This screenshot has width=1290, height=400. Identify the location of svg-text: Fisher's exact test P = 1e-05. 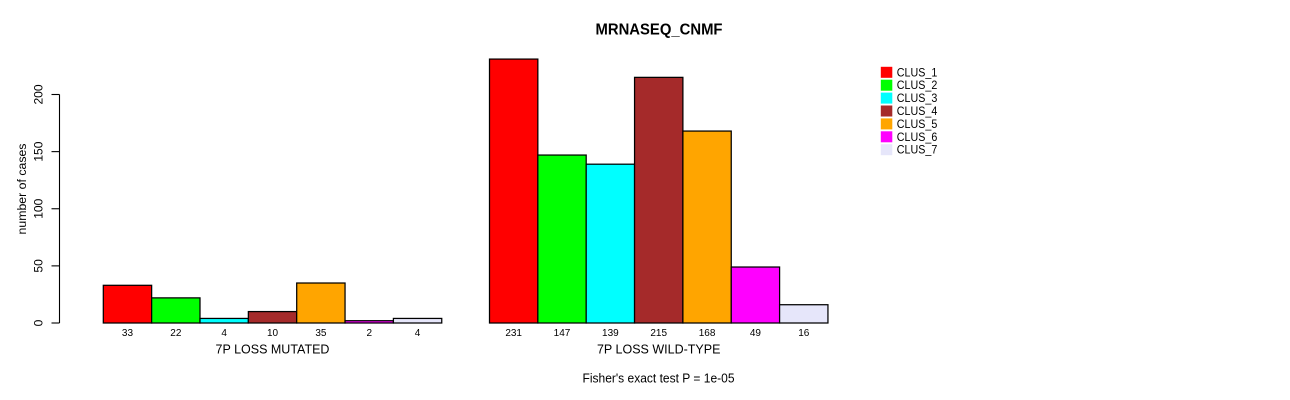
(659, 379).